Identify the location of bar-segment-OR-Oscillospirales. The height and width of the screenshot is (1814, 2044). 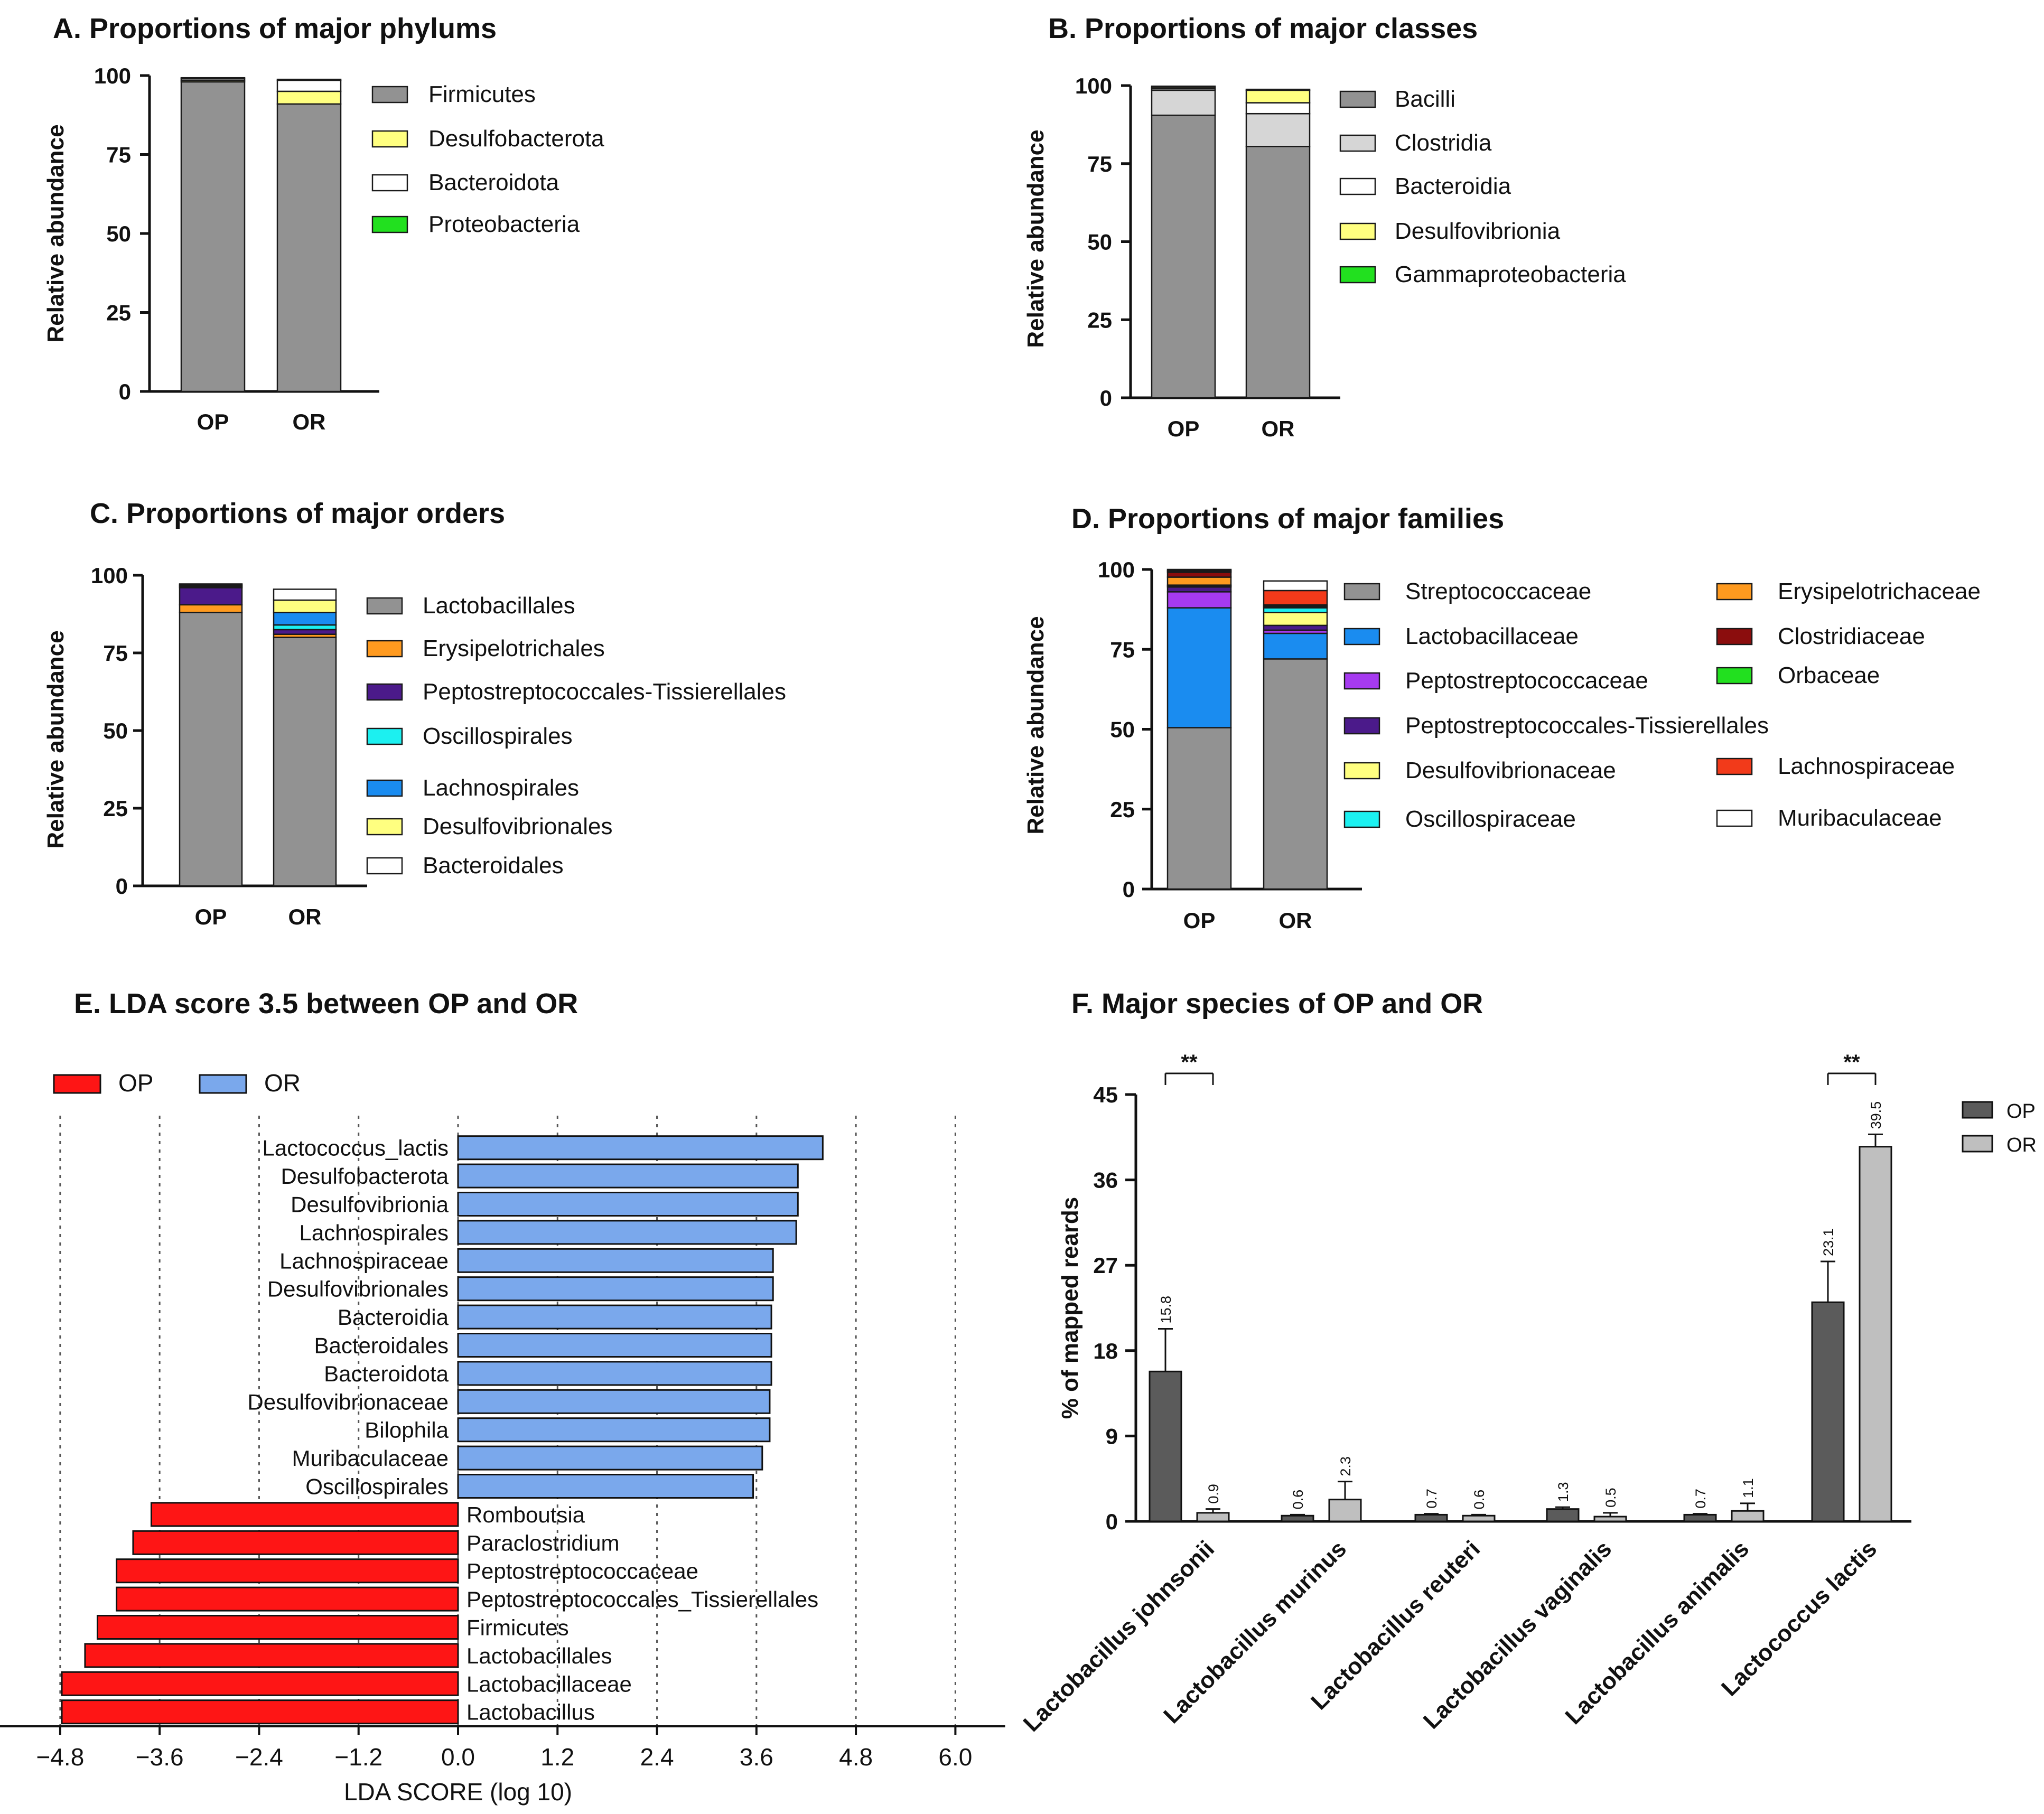
(305, 628).